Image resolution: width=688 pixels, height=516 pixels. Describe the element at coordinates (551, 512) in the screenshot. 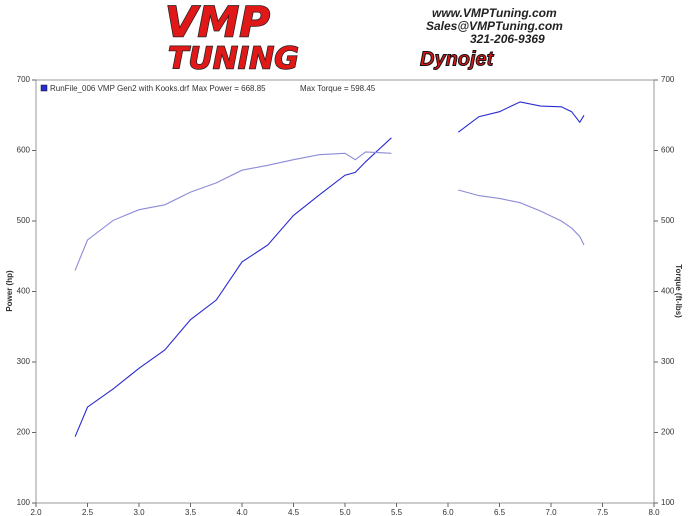

I see `x-tick-label: 7.0` at that location.